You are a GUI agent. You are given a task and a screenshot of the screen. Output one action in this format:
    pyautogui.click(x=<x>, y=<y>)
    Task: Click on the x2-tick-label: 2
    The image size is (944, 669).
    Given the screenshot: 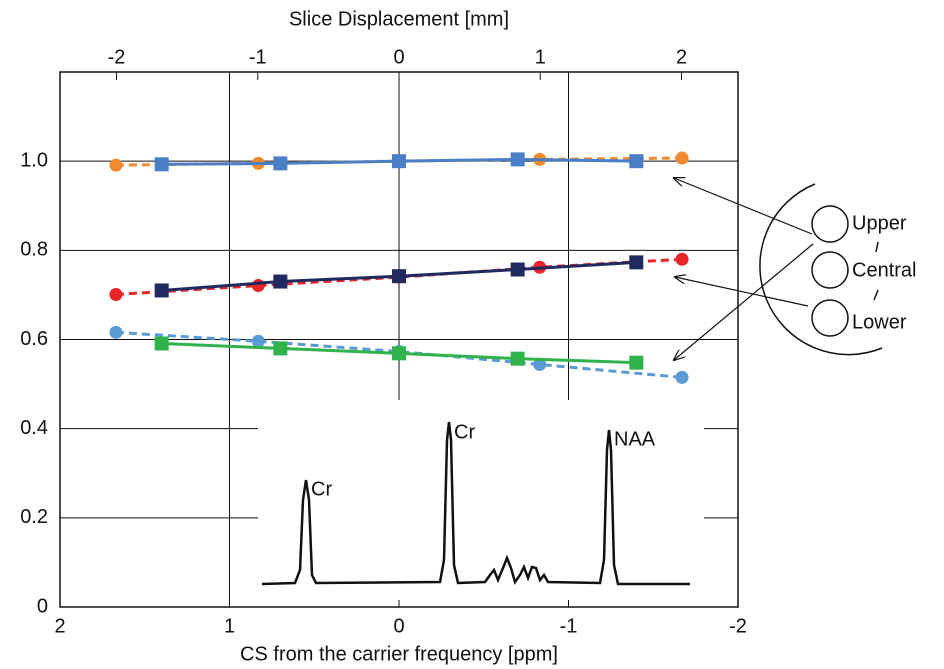 What is the action you would take?
    pyautogui.click(x=681, y=57)
    